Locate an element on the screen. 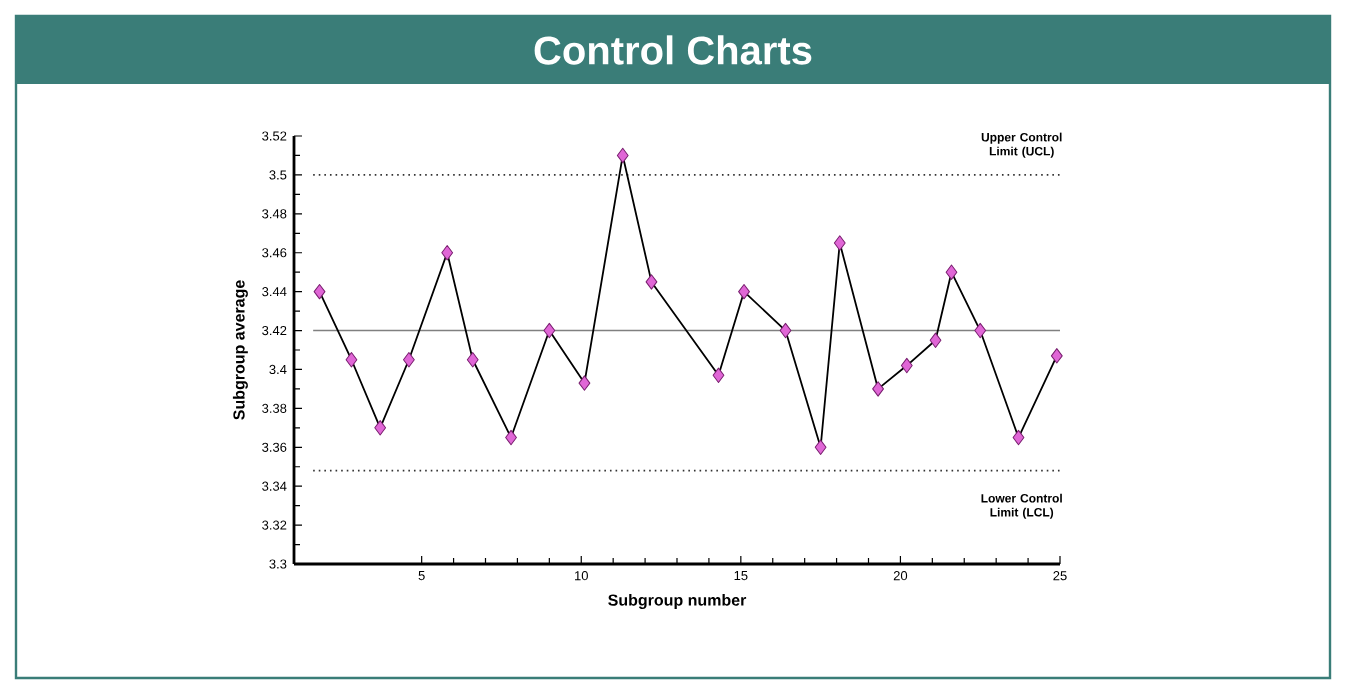 The height and width of the screenshot is (698, 1346). y-axis-title: Subgroup average is located at coordinates (240, 350).